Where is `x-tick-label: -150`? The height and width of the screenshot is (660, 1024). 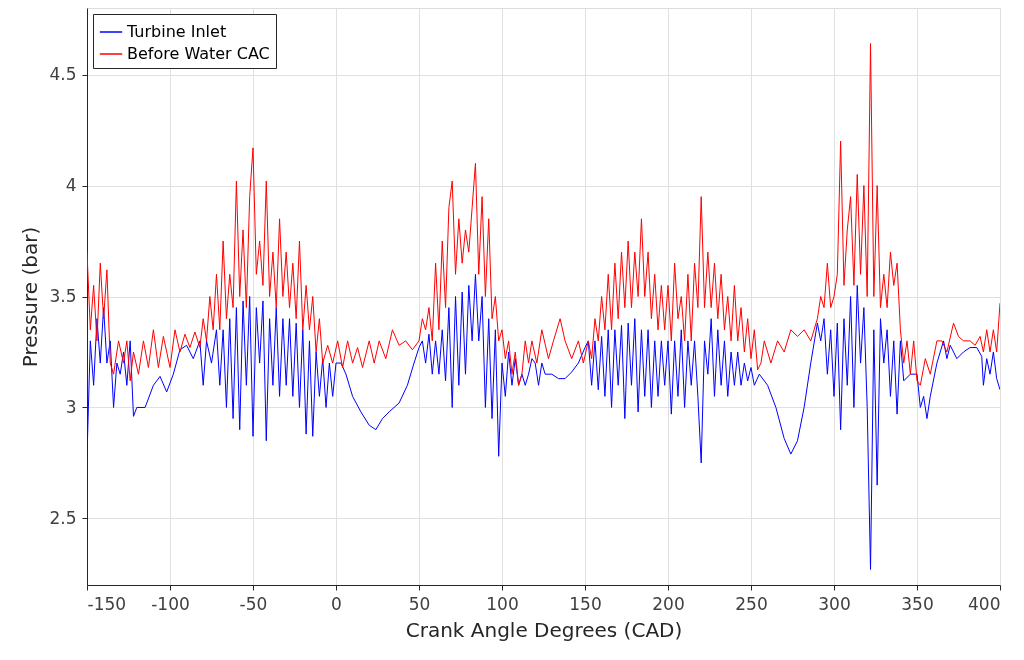
x-tick-label: -150 is located at coordinates (107, 603).